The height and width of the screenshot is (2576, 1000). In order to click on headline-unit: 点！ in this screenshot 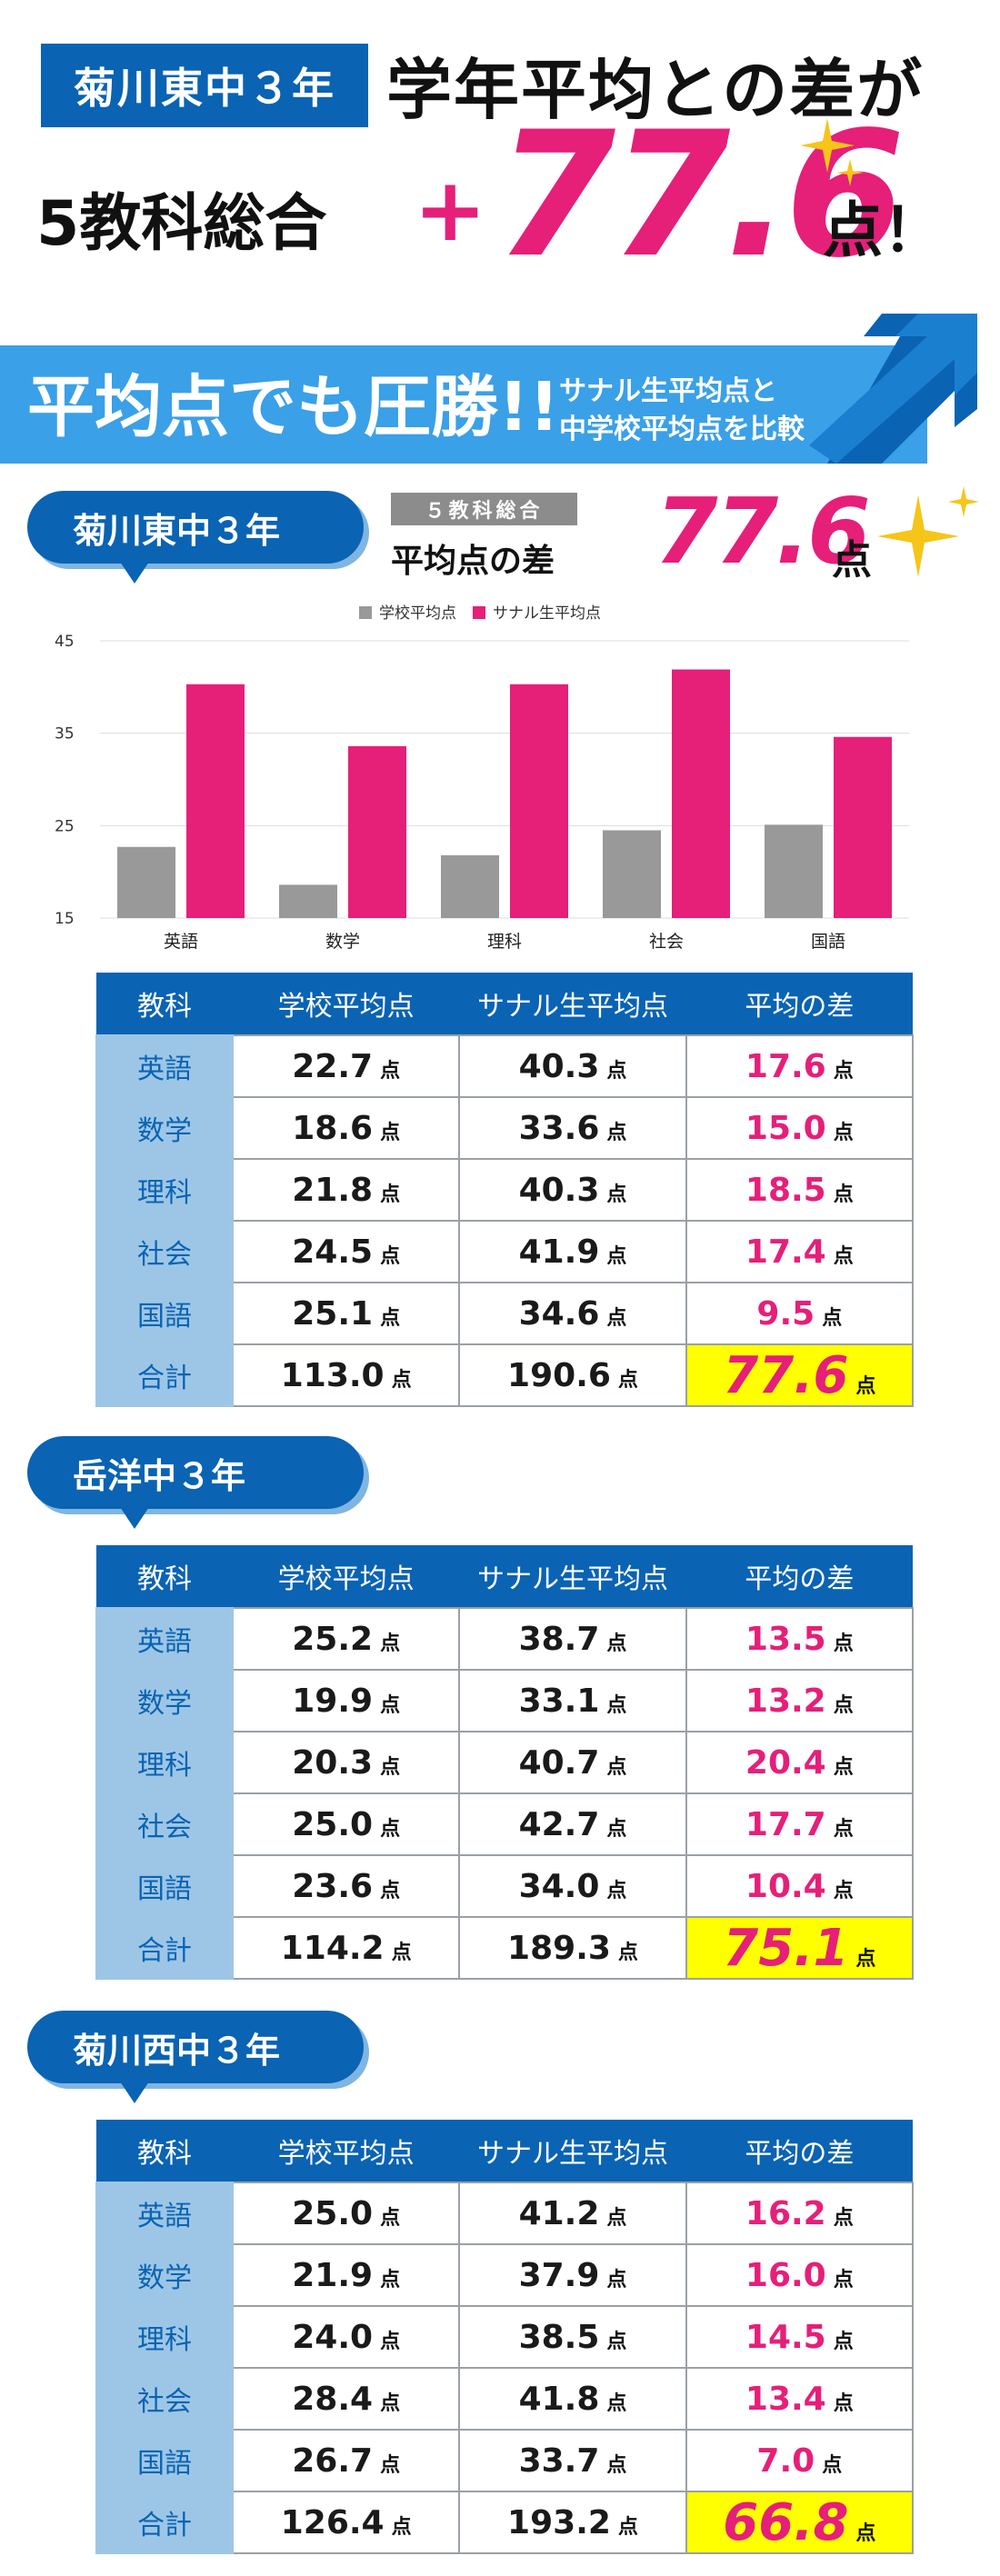, I will do `click(883, 230)`.